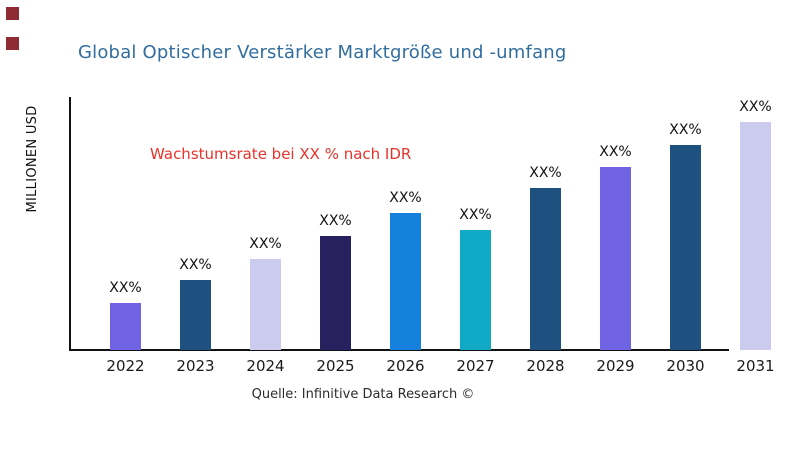 This screenshot has height=450, width=800. What do you see at coordinates (265, 366) in the screenshot?
I see `x-tick-2024: 2024` at bounding box center [265, 366].